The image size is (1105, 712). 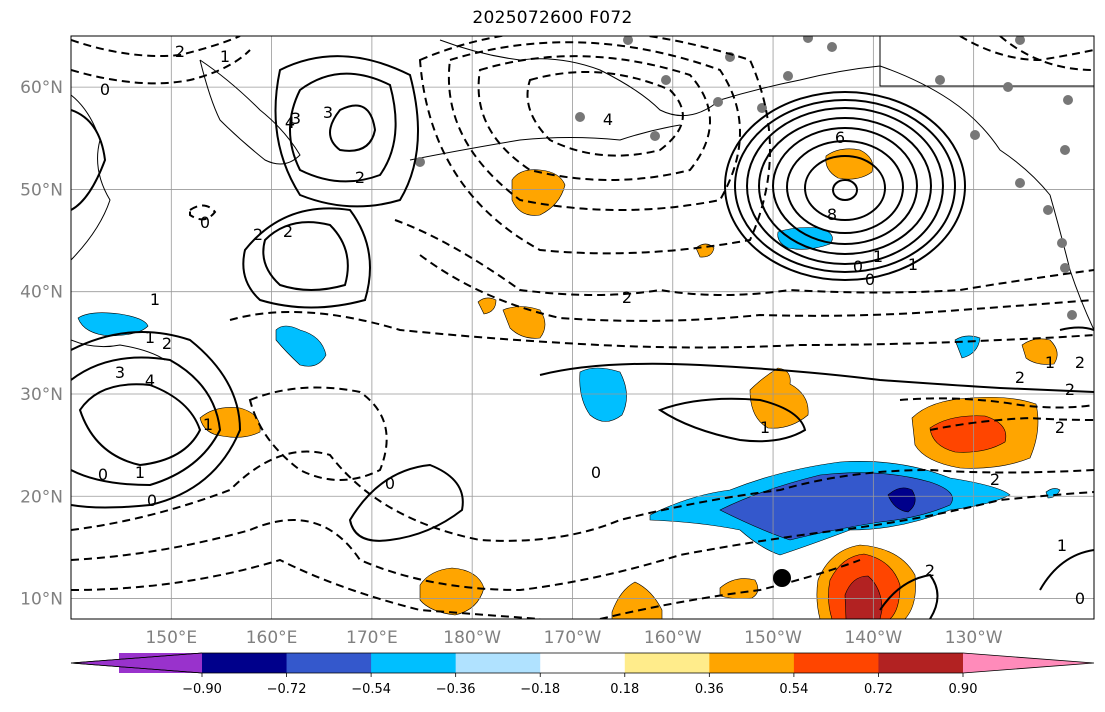 What do you see at coordinates (41, 497) in the screenshot?
I see `lat-tick-label: 20°N` at bounding box center [41, 497].